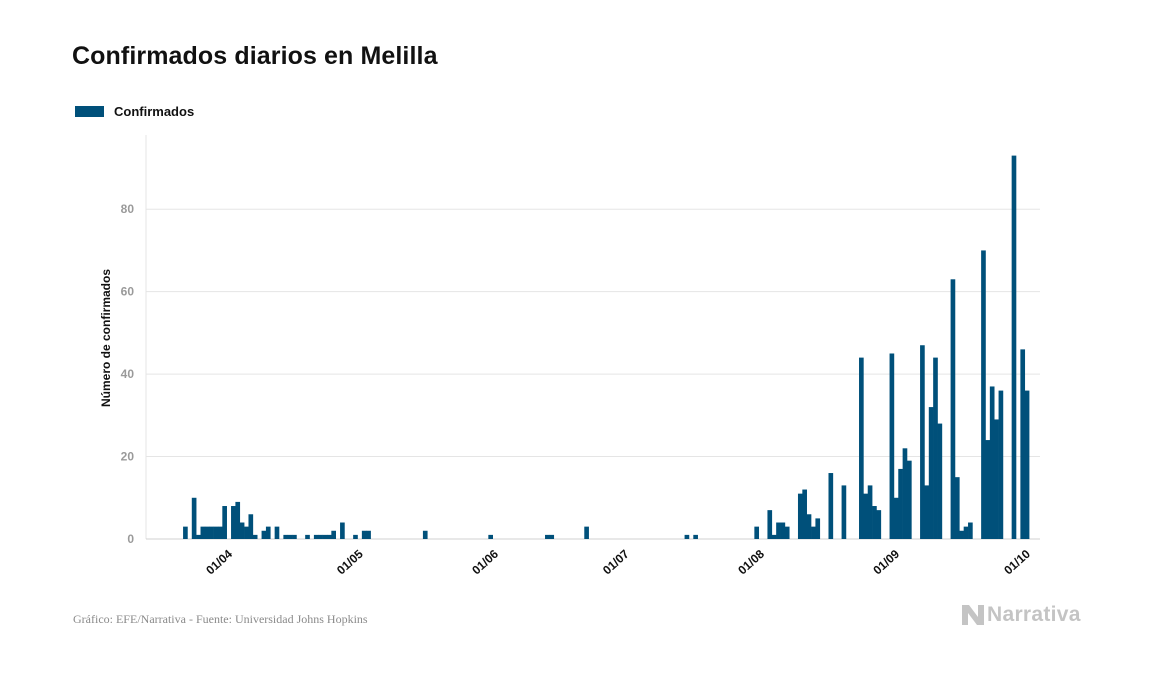 This screenshot has width=1157, height=674. What do you see at coordinates (751, 562) in the screenshot?
I see `x-tick-label: 01/08` at bounding box center [751, 562].